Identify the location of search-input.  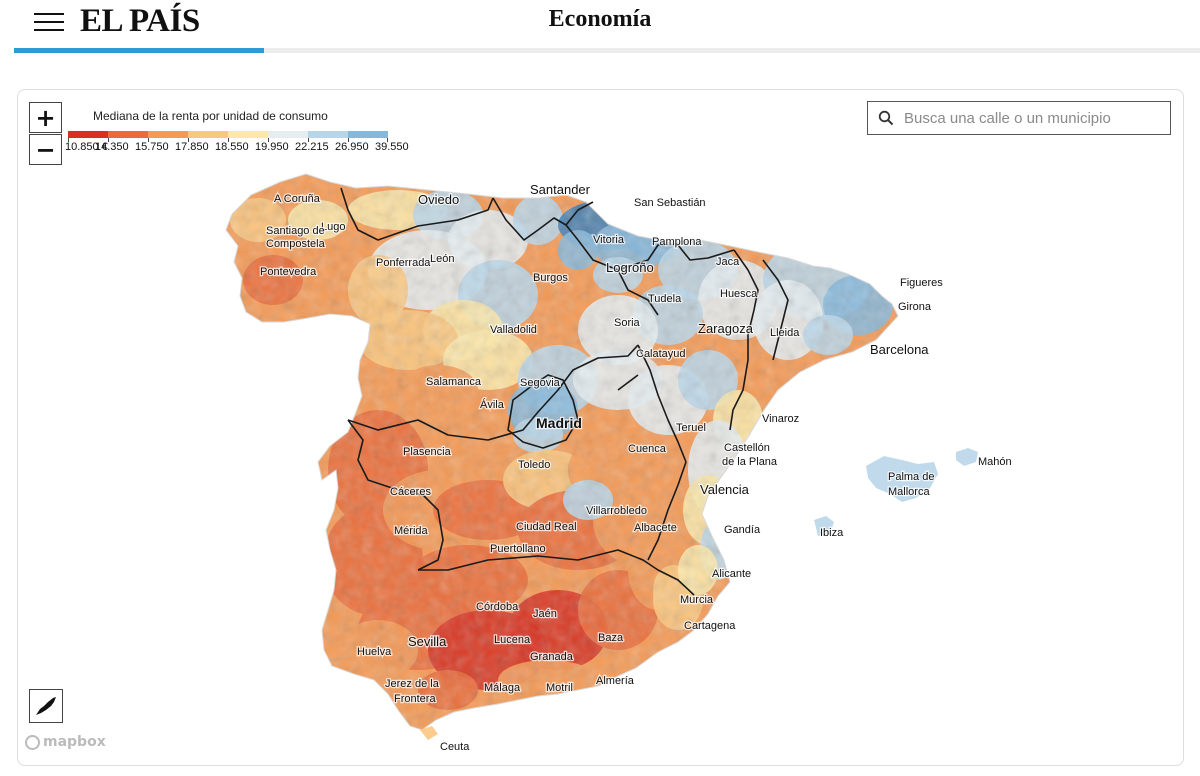
(1029, 118).